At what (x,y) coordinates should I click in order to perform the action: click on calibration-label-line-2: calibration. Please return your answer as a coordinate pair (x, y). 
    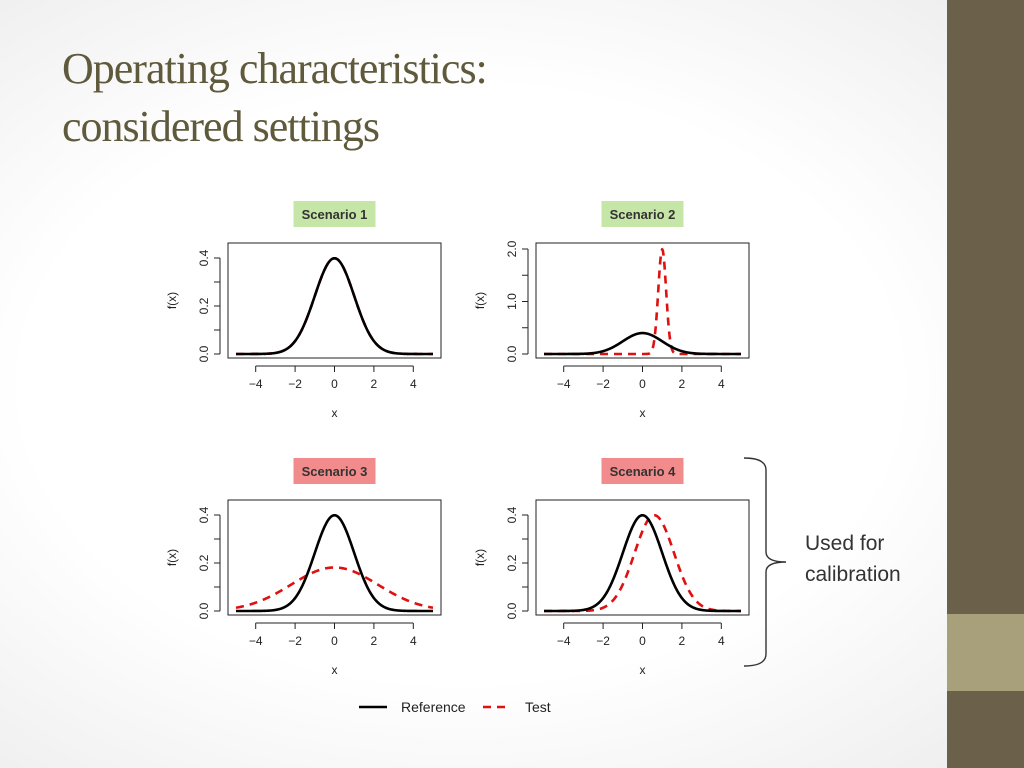
    Looking at the image, I should click on (853, 574).